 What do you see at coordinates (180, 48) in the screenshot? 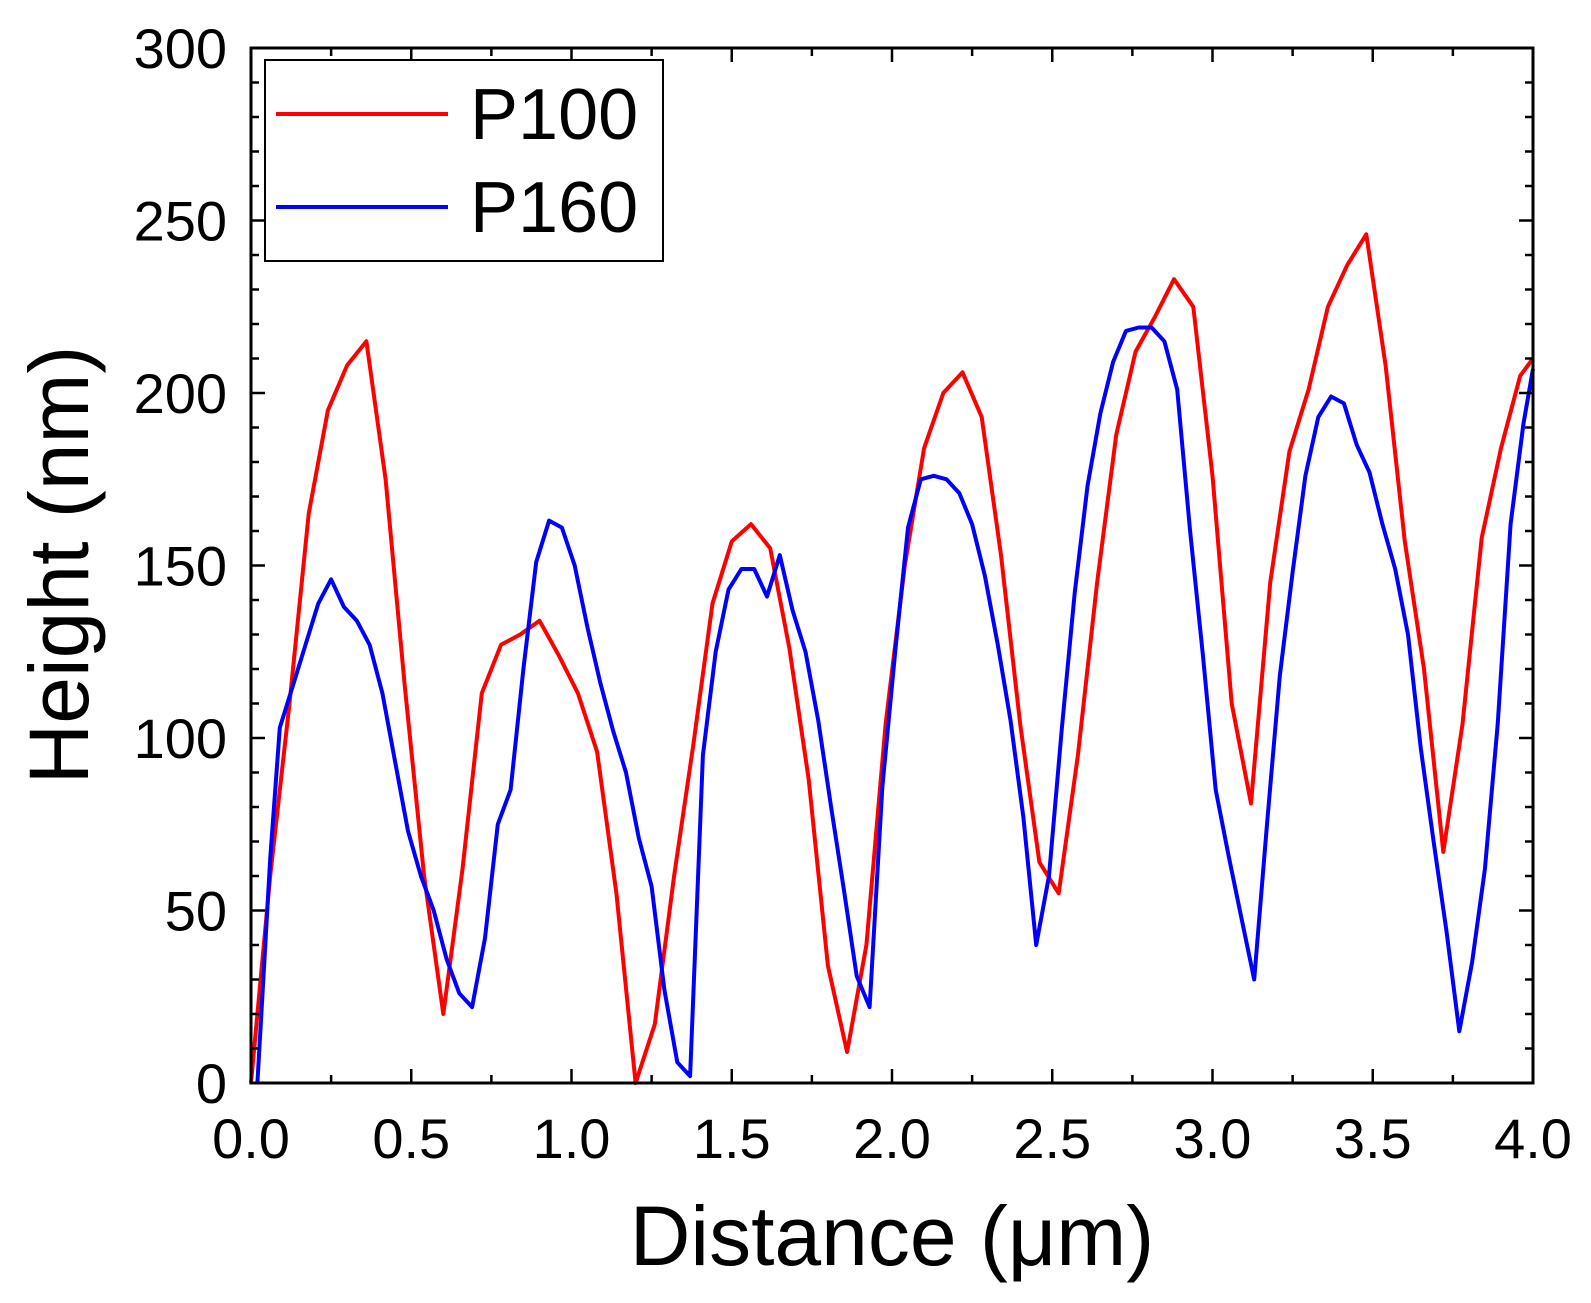
I see `y-tick-label: 300` at bounding box center [180, 48].